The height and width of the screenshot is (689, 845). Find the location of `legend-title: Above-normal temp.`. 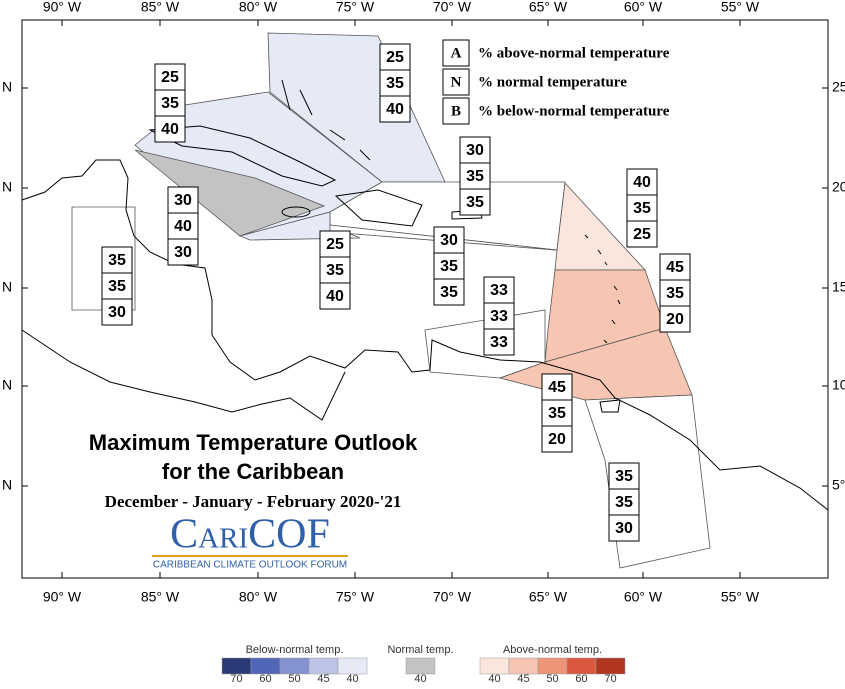

legend-title: Above-normal temp. is located at coordinates (552, 650).